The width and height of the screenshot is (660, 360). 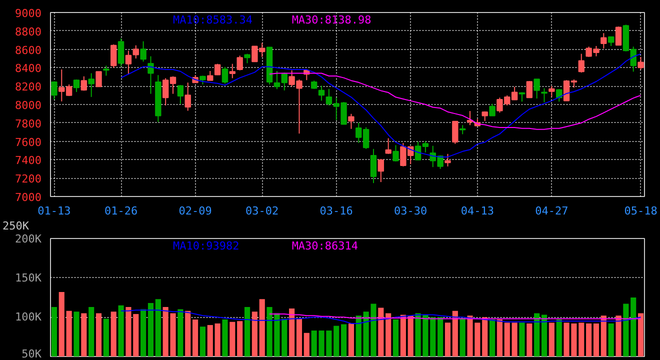 I want to click on x-tick-label: 05-18, so click(x=641, y=211).